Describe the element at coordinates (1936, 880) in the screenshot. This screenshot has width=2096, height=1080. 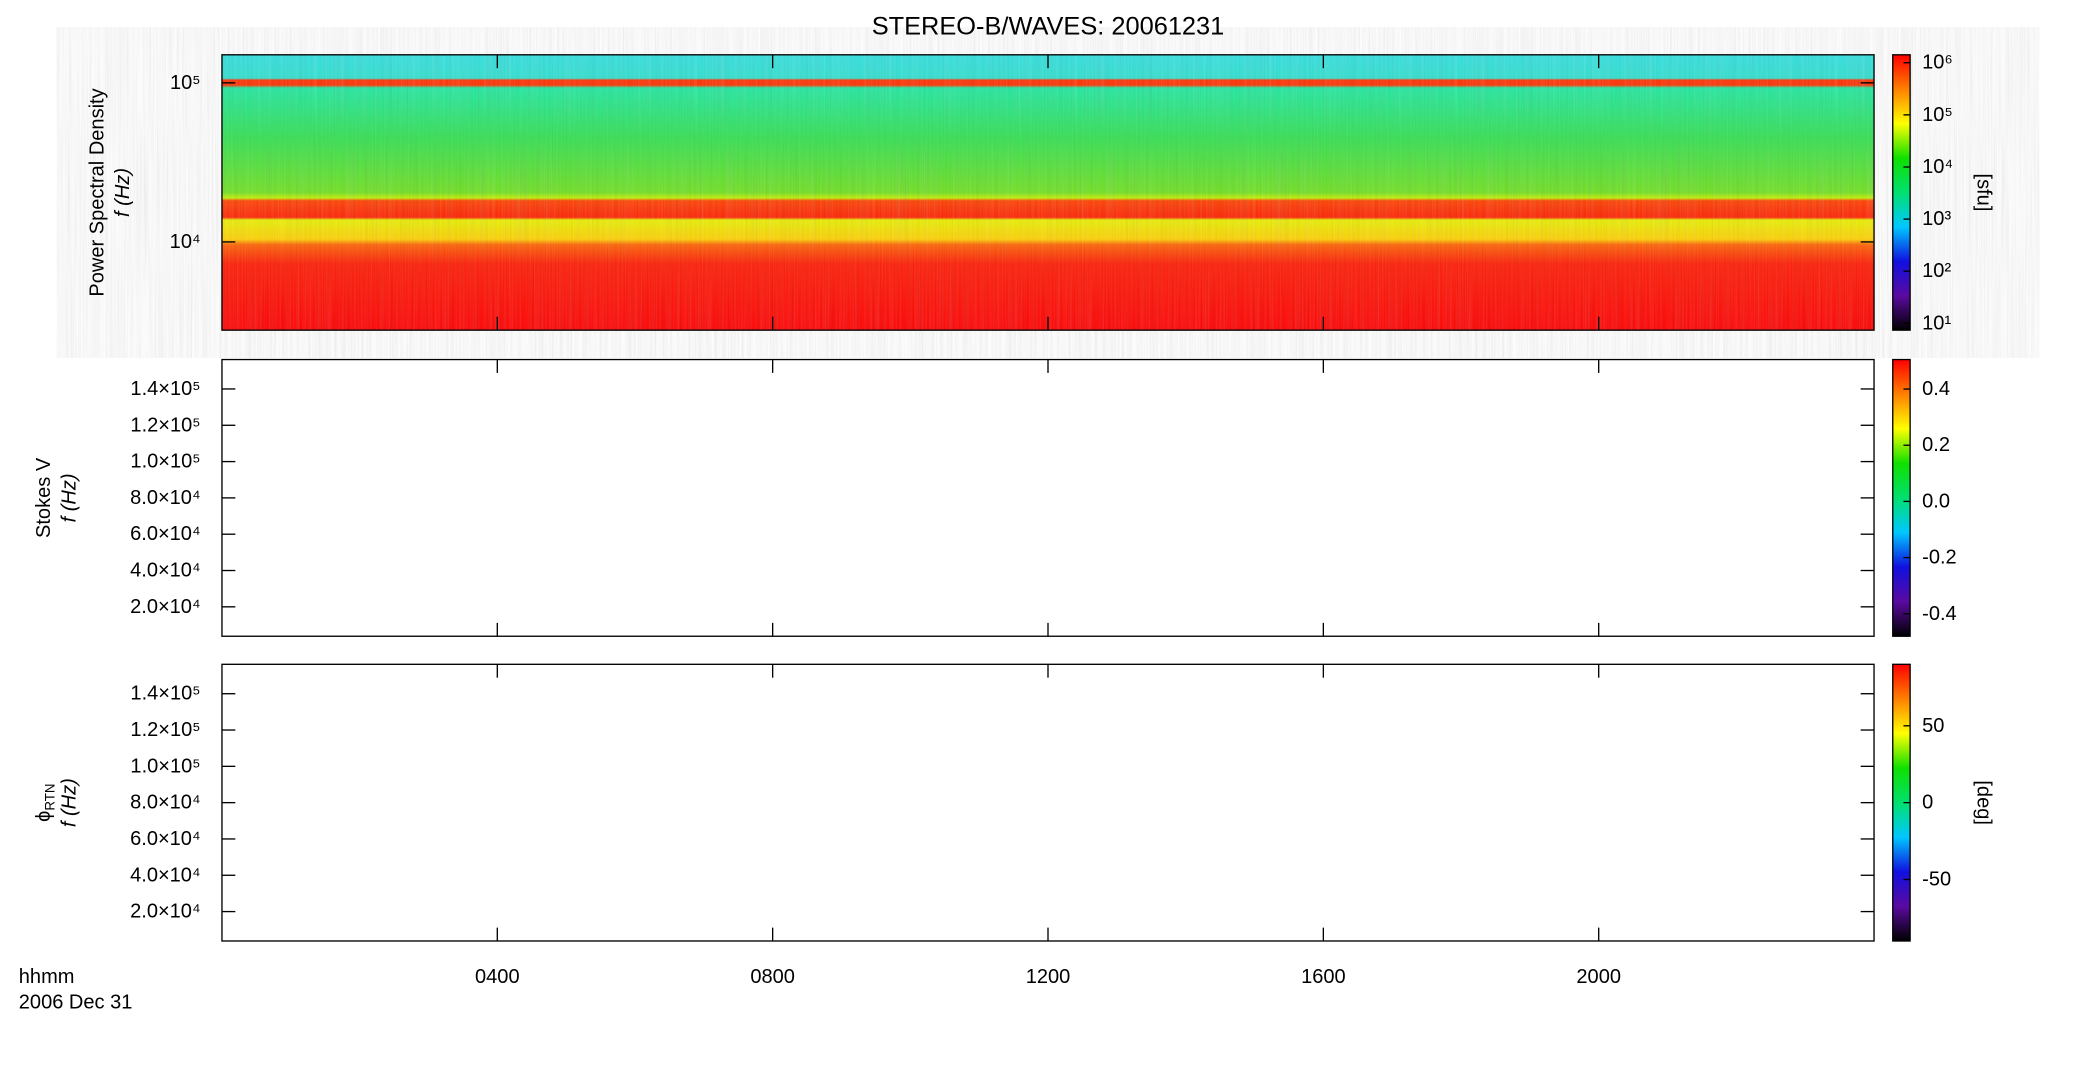
I see `colorbar-tick-label: -50` at that location.